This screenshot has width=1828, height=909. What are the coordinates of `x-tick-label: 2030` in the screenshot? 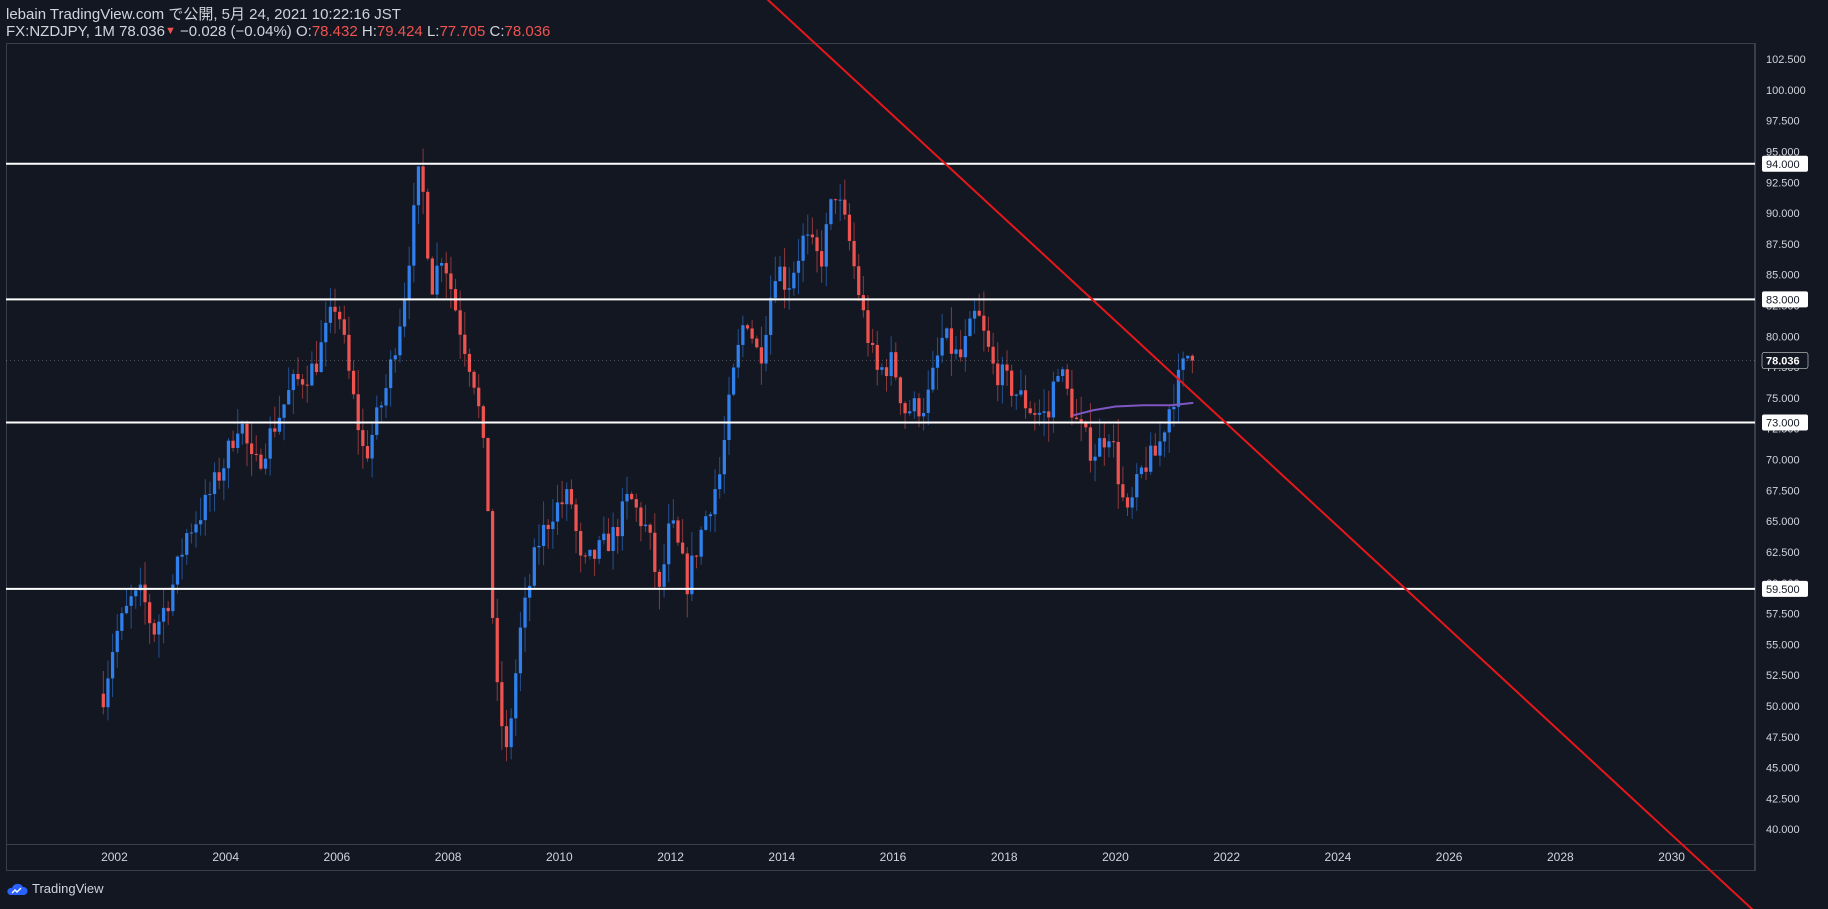 It's located at (1671, 857).